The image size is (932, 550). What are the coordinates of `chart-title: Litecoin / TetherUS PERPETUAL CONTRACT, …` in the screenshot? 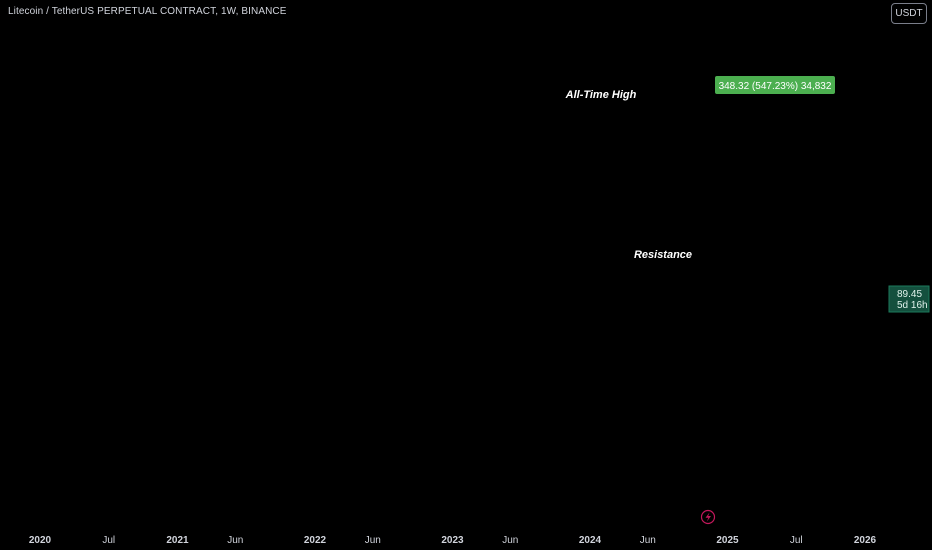 It's located at (147, 11).